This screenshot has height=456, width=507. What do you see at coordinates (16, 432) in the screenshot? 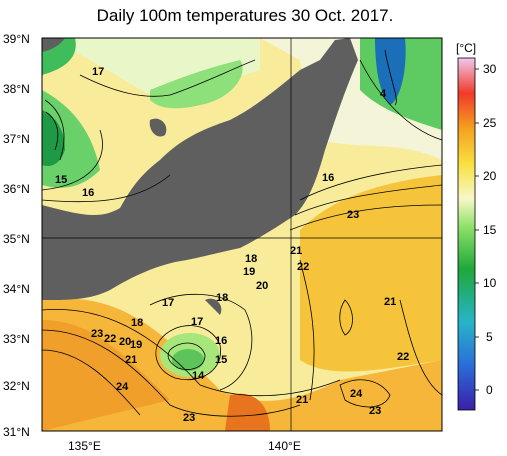
I see `lat-label-31: 31°N` at bounding box center [16, 432].